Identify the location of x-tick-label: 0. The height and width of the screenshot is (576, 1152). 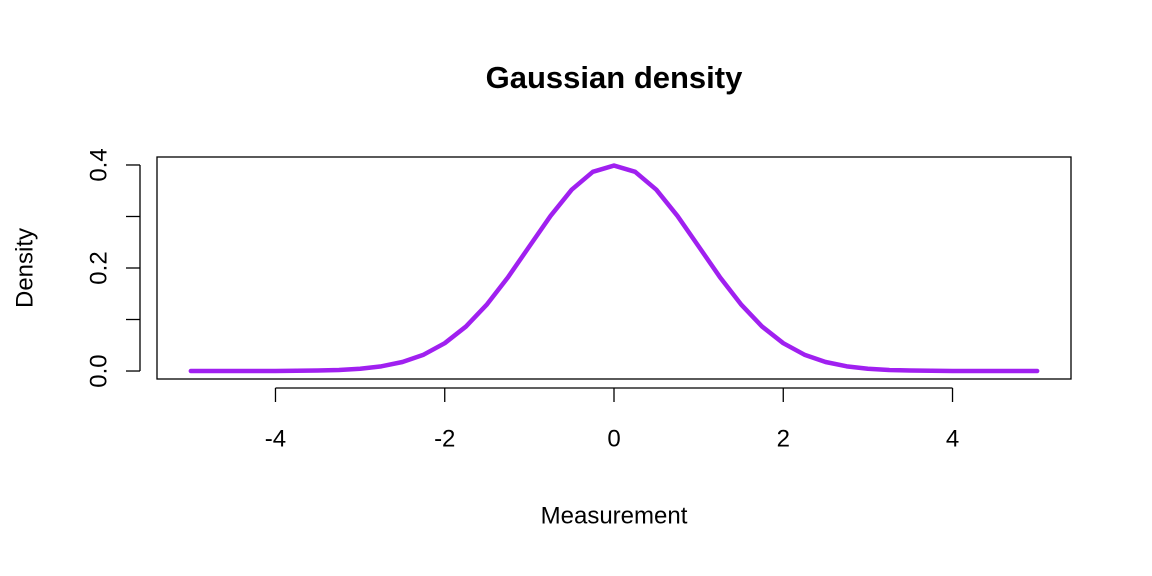
(613, 438).